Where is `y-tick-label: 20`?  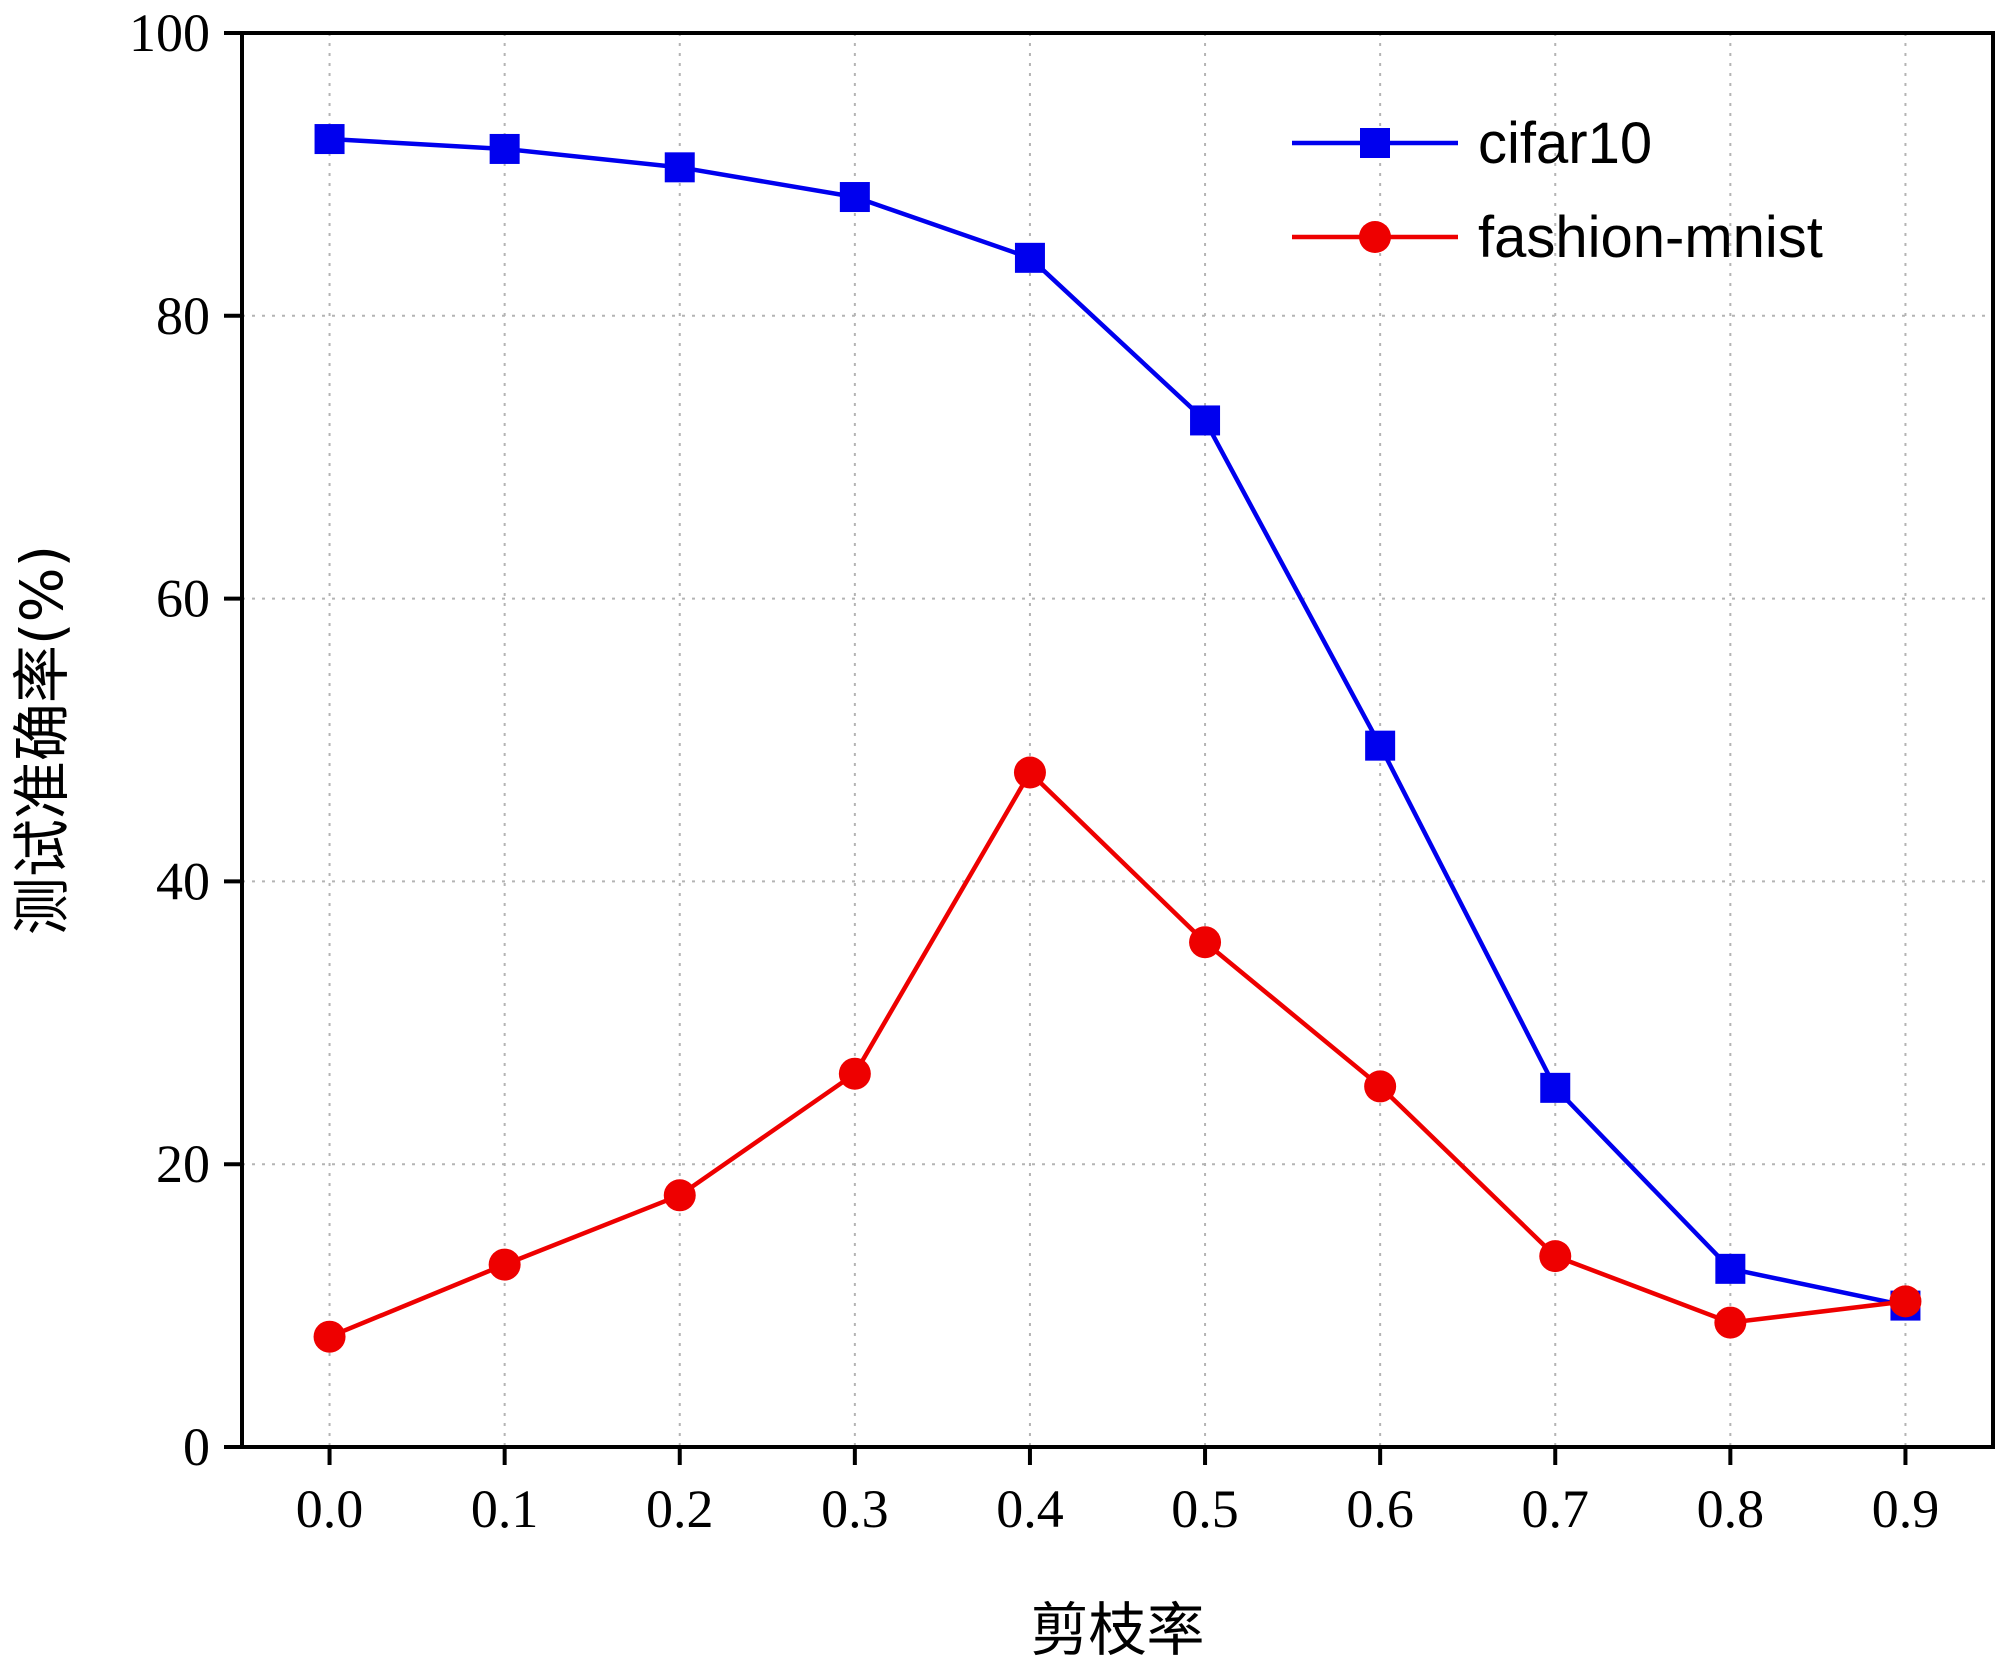
y-tick-label: 20 is located at coordinates (183, 1164).